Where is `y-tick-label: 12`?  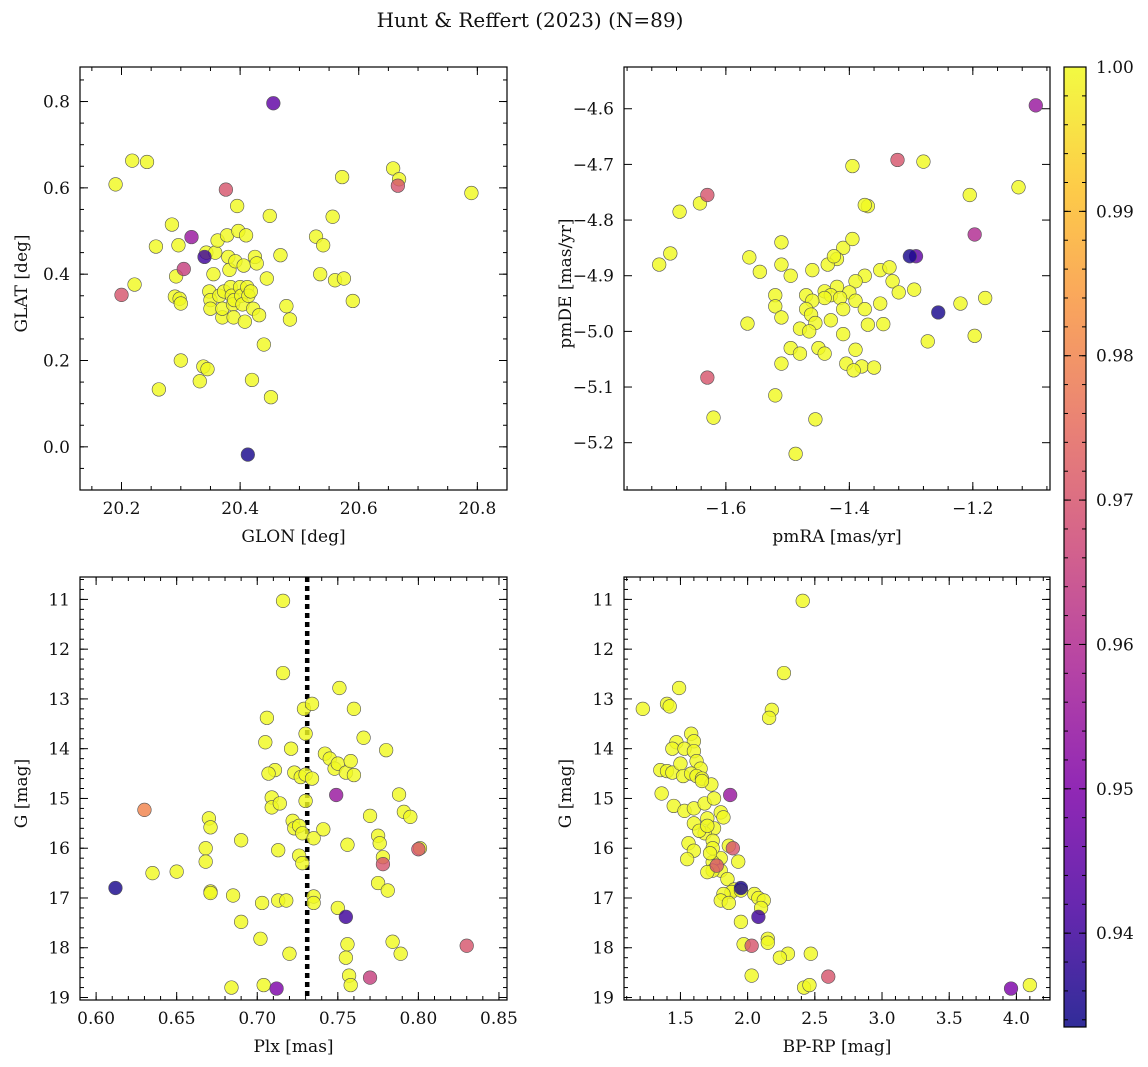
y-tick-label: 12 is located at coordinates (59, 650).